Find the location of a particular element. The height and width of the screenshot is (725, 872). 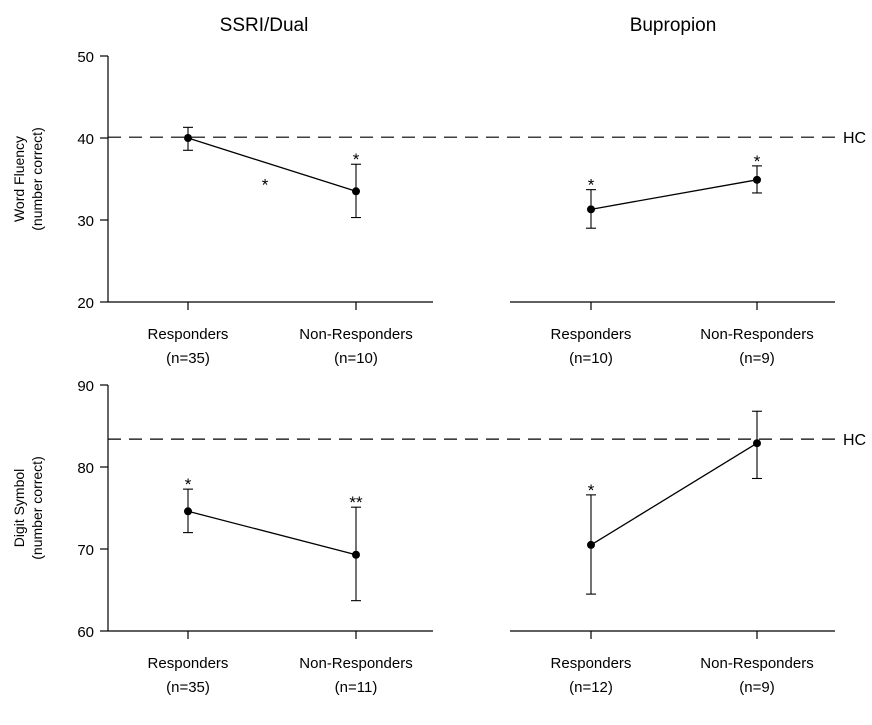

panel-1-y-tick-label-0: 20 is located at coordinates (85, 303).